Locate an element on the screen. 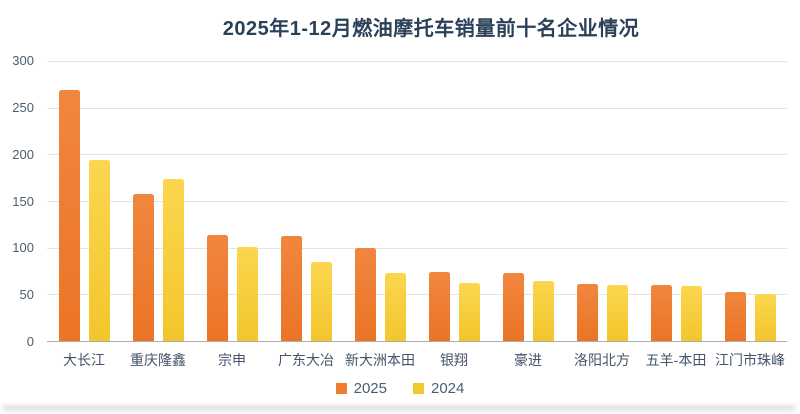 The width and height of the screenshot is (800, 414). bar-2024-五羊-本田 is located at coordinates (691, 313).